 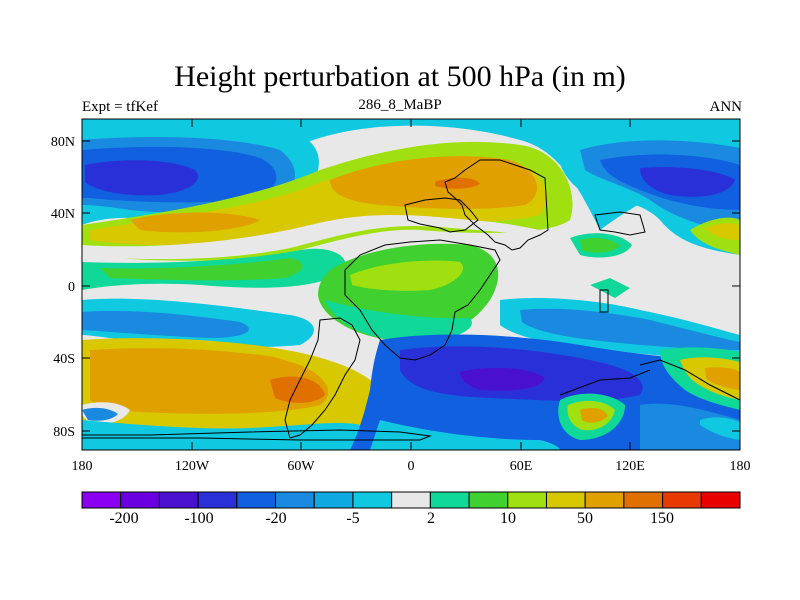 I want to click on lon-label: 60W, so click(x=301, y=466).